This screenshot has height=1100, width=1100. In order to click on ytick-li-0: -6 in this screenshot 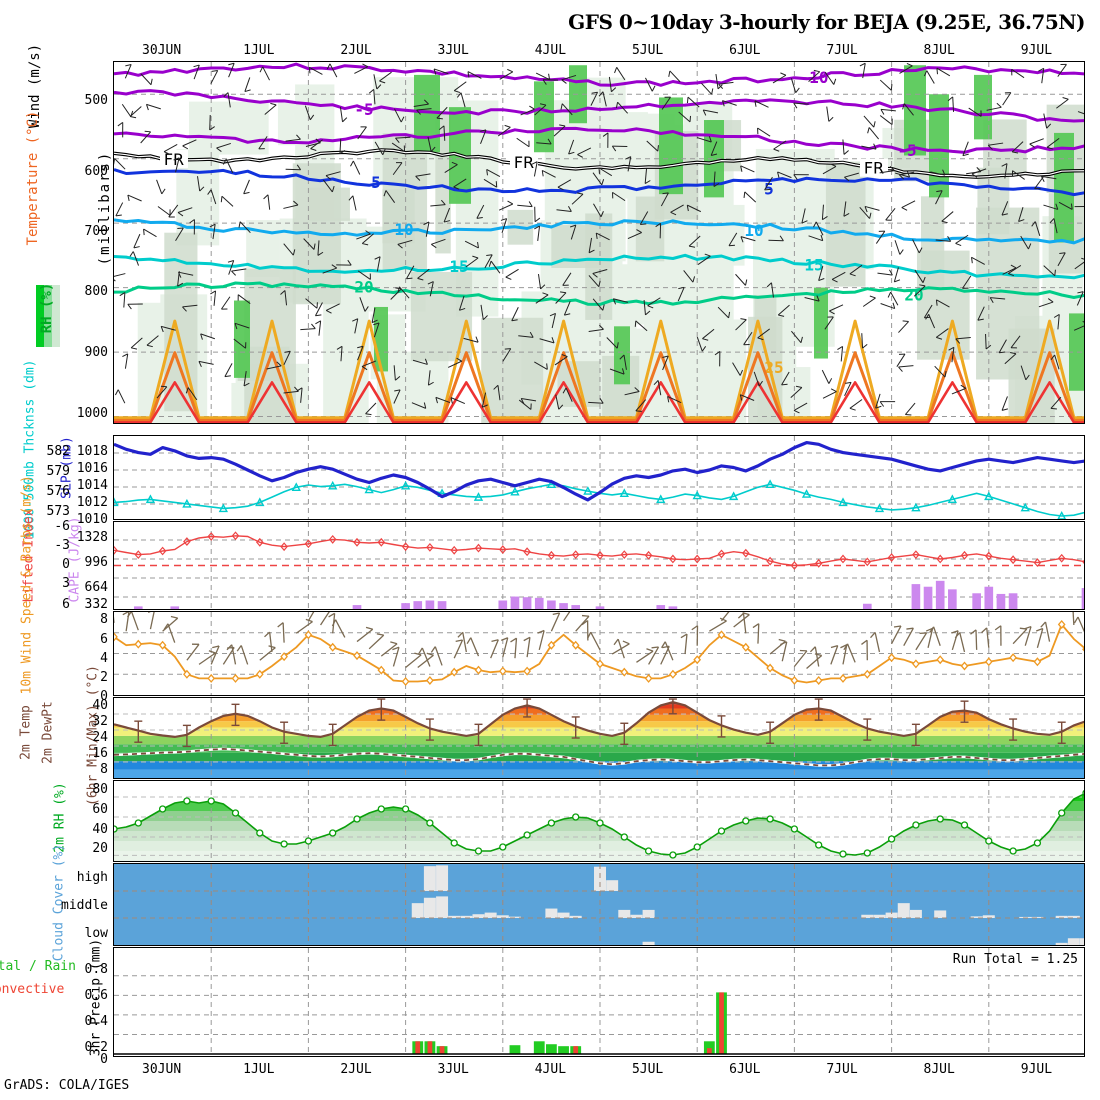, I will do `click(62, 526)`.